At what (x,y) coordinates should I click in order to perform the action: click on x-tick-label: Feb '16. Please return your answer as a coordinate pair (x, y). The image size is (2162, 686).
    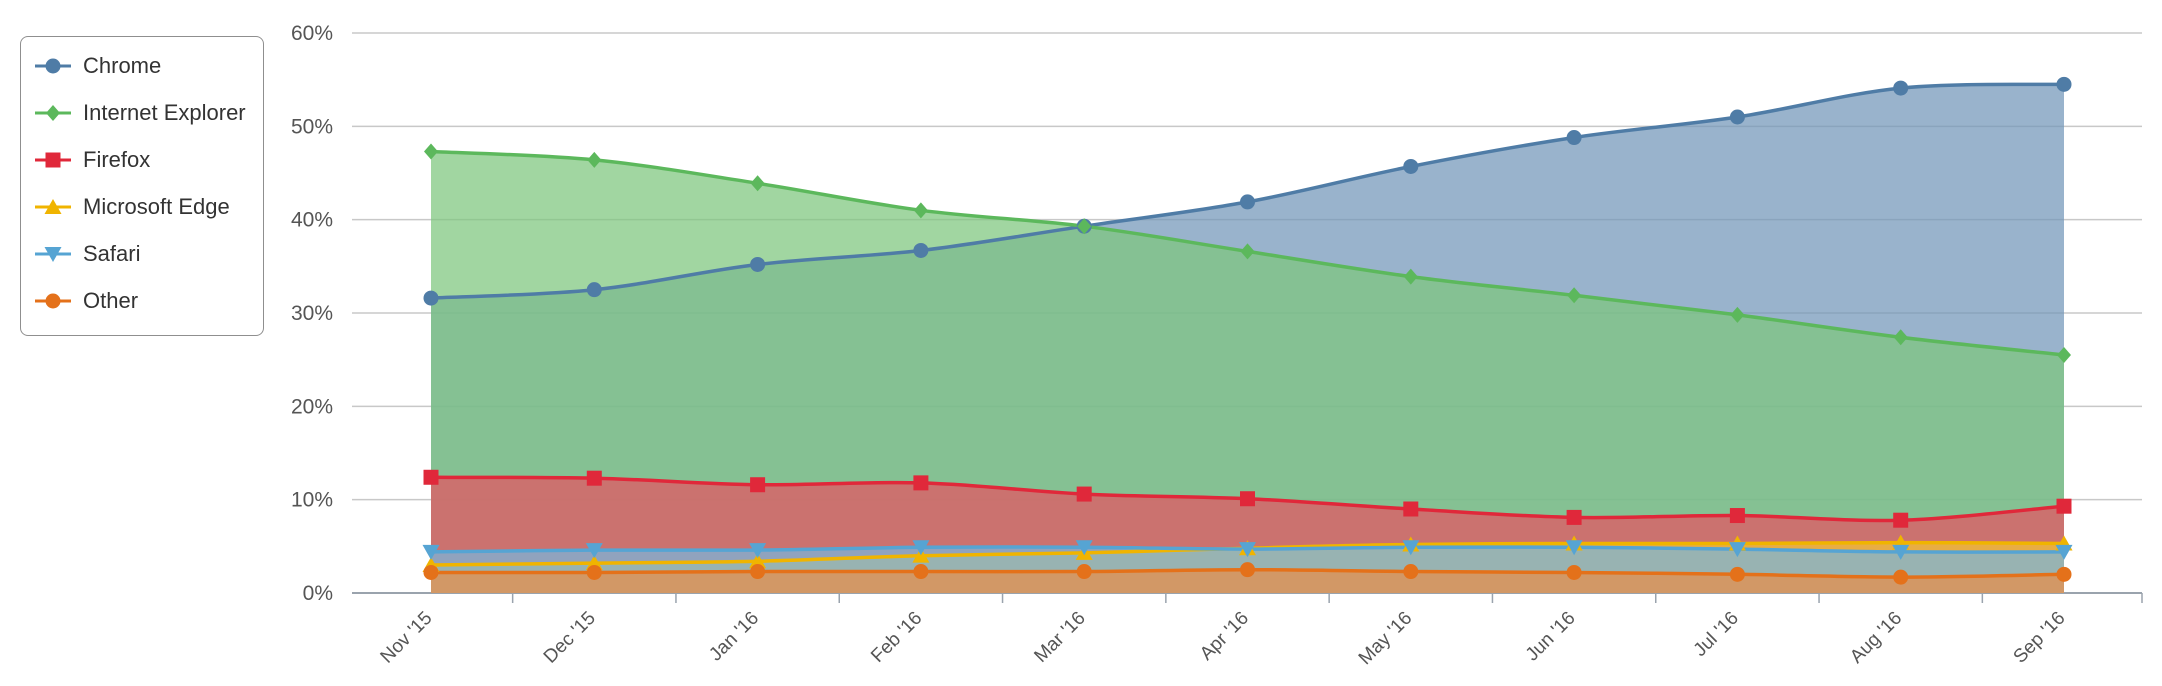
    Looking at the image, I should click on (896, 637).